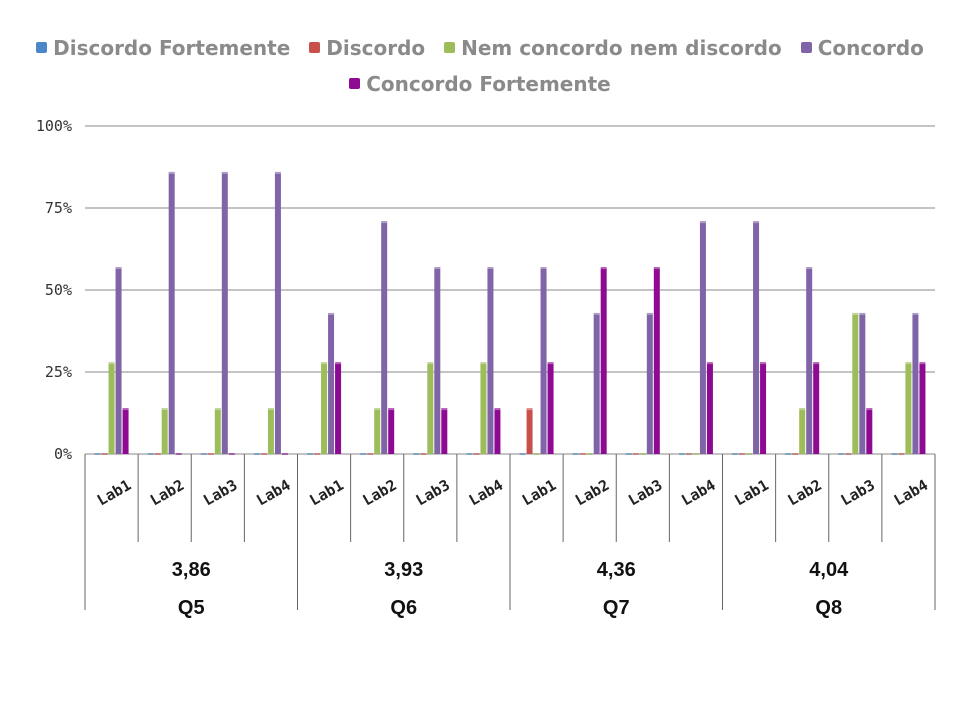  What do you see at coordinates (403, 608) in the screenshot?
I see `group-name-label: Q6` at bounding box center [403, 608].